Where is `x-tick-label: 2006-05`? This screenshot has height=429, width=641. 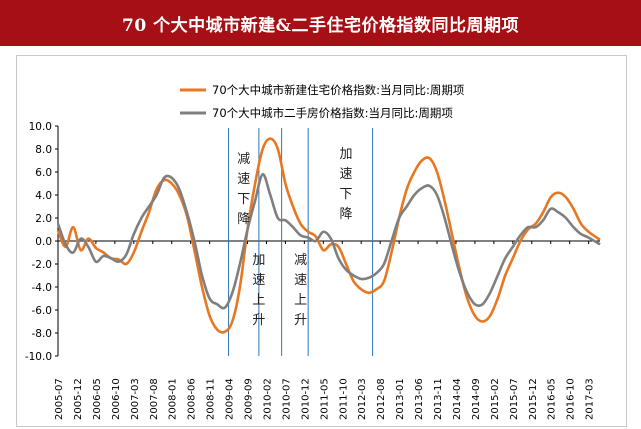
x-tick-label: 2006-05 is located at coordinates (97, 399).